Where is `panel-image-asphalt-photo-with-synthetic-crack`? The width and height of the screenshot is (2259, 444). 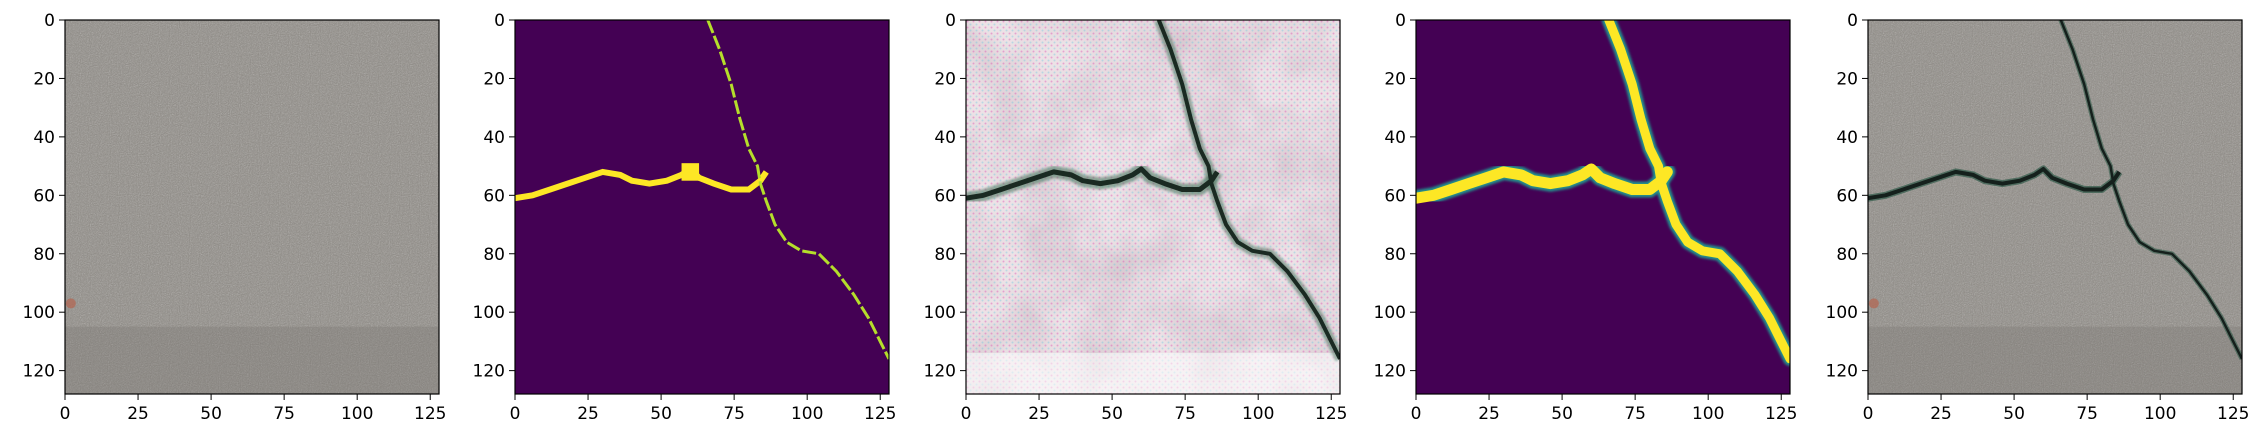 panel-image-asphalt-photo-with-synthetic-crack is located at coordinates (2055, 207).